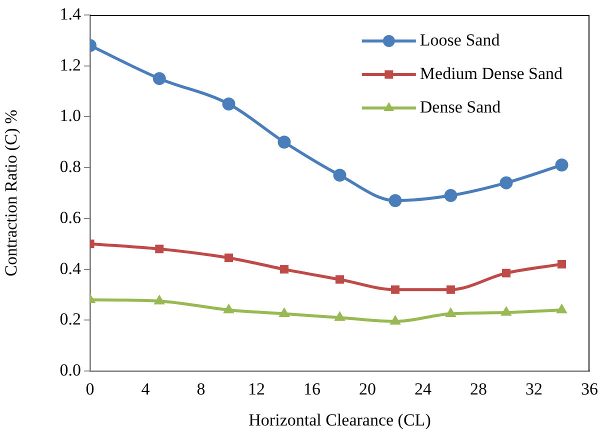 The image size is (601, 431). What do you see at coordinates (478, 389) in the screenshot?
I see `x-tick-label: 28` at bounding box center [478, 389].